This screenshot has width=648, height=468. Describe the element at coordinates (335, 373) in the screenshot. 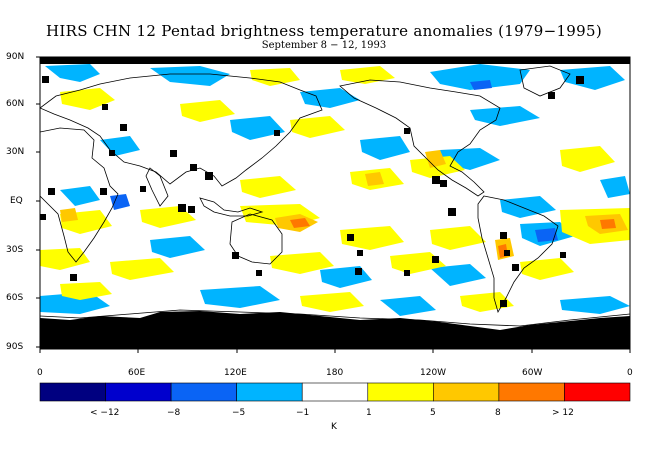

I see `lon-label-180: 180` at that location.